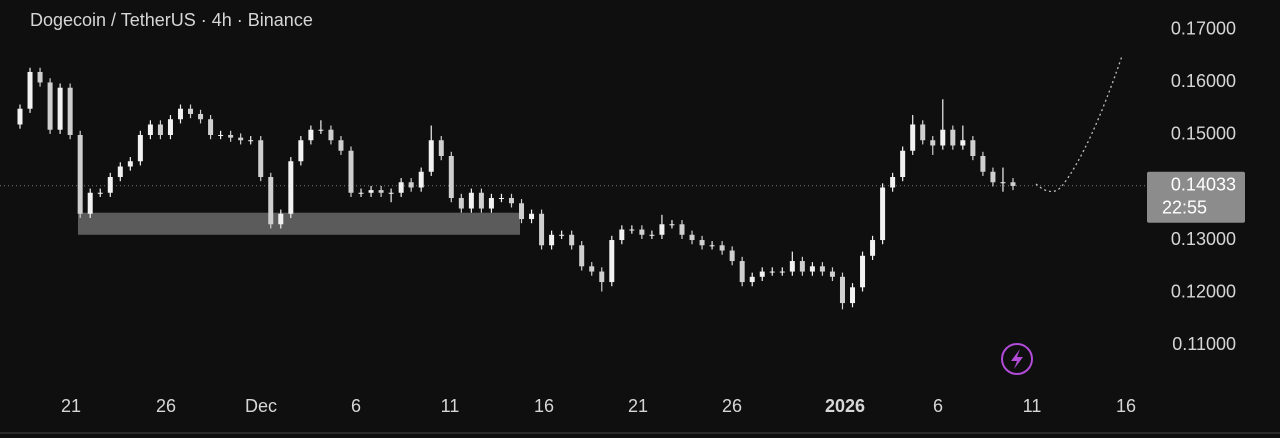 The height and width of the screenshot is (438, 1280). Describe the element at coordinates (1203, 239) in the screenshot. I see `y-tick-label: 0.13000` at that location.